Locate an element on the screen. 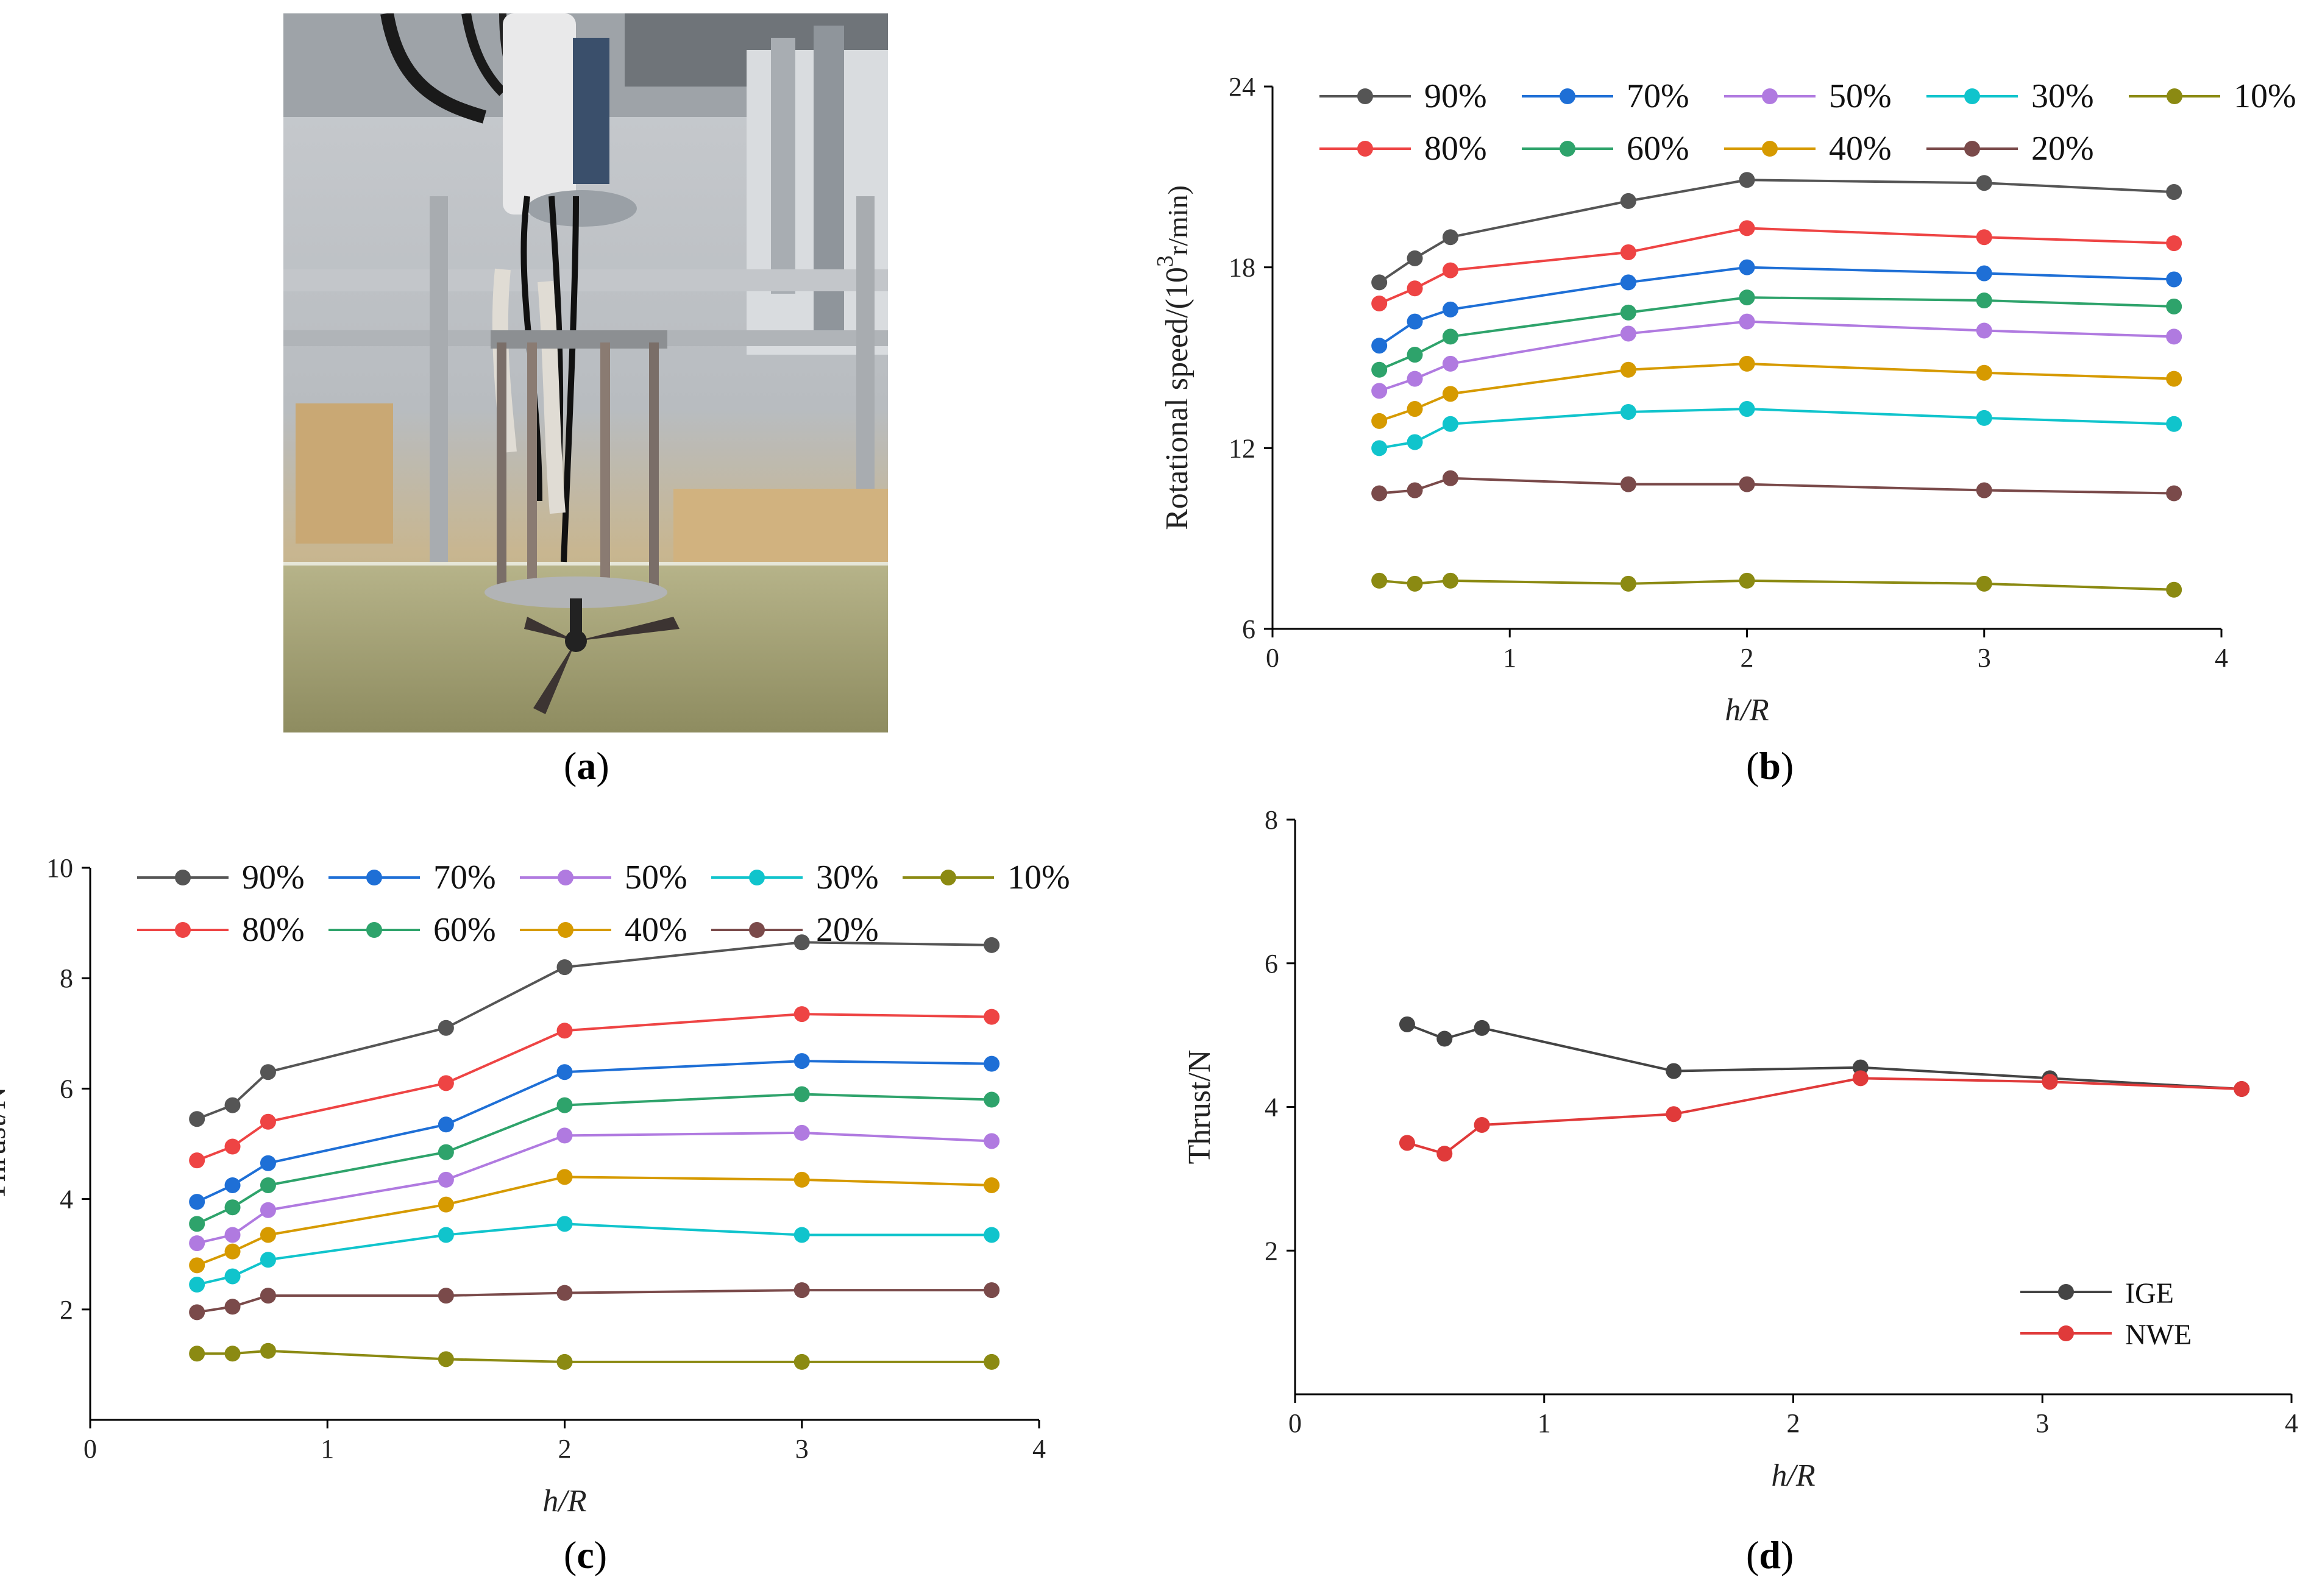 This screenshot has width=2311, height=1596. x-tick-label: 0 is located at coordinates (1295, 1423).